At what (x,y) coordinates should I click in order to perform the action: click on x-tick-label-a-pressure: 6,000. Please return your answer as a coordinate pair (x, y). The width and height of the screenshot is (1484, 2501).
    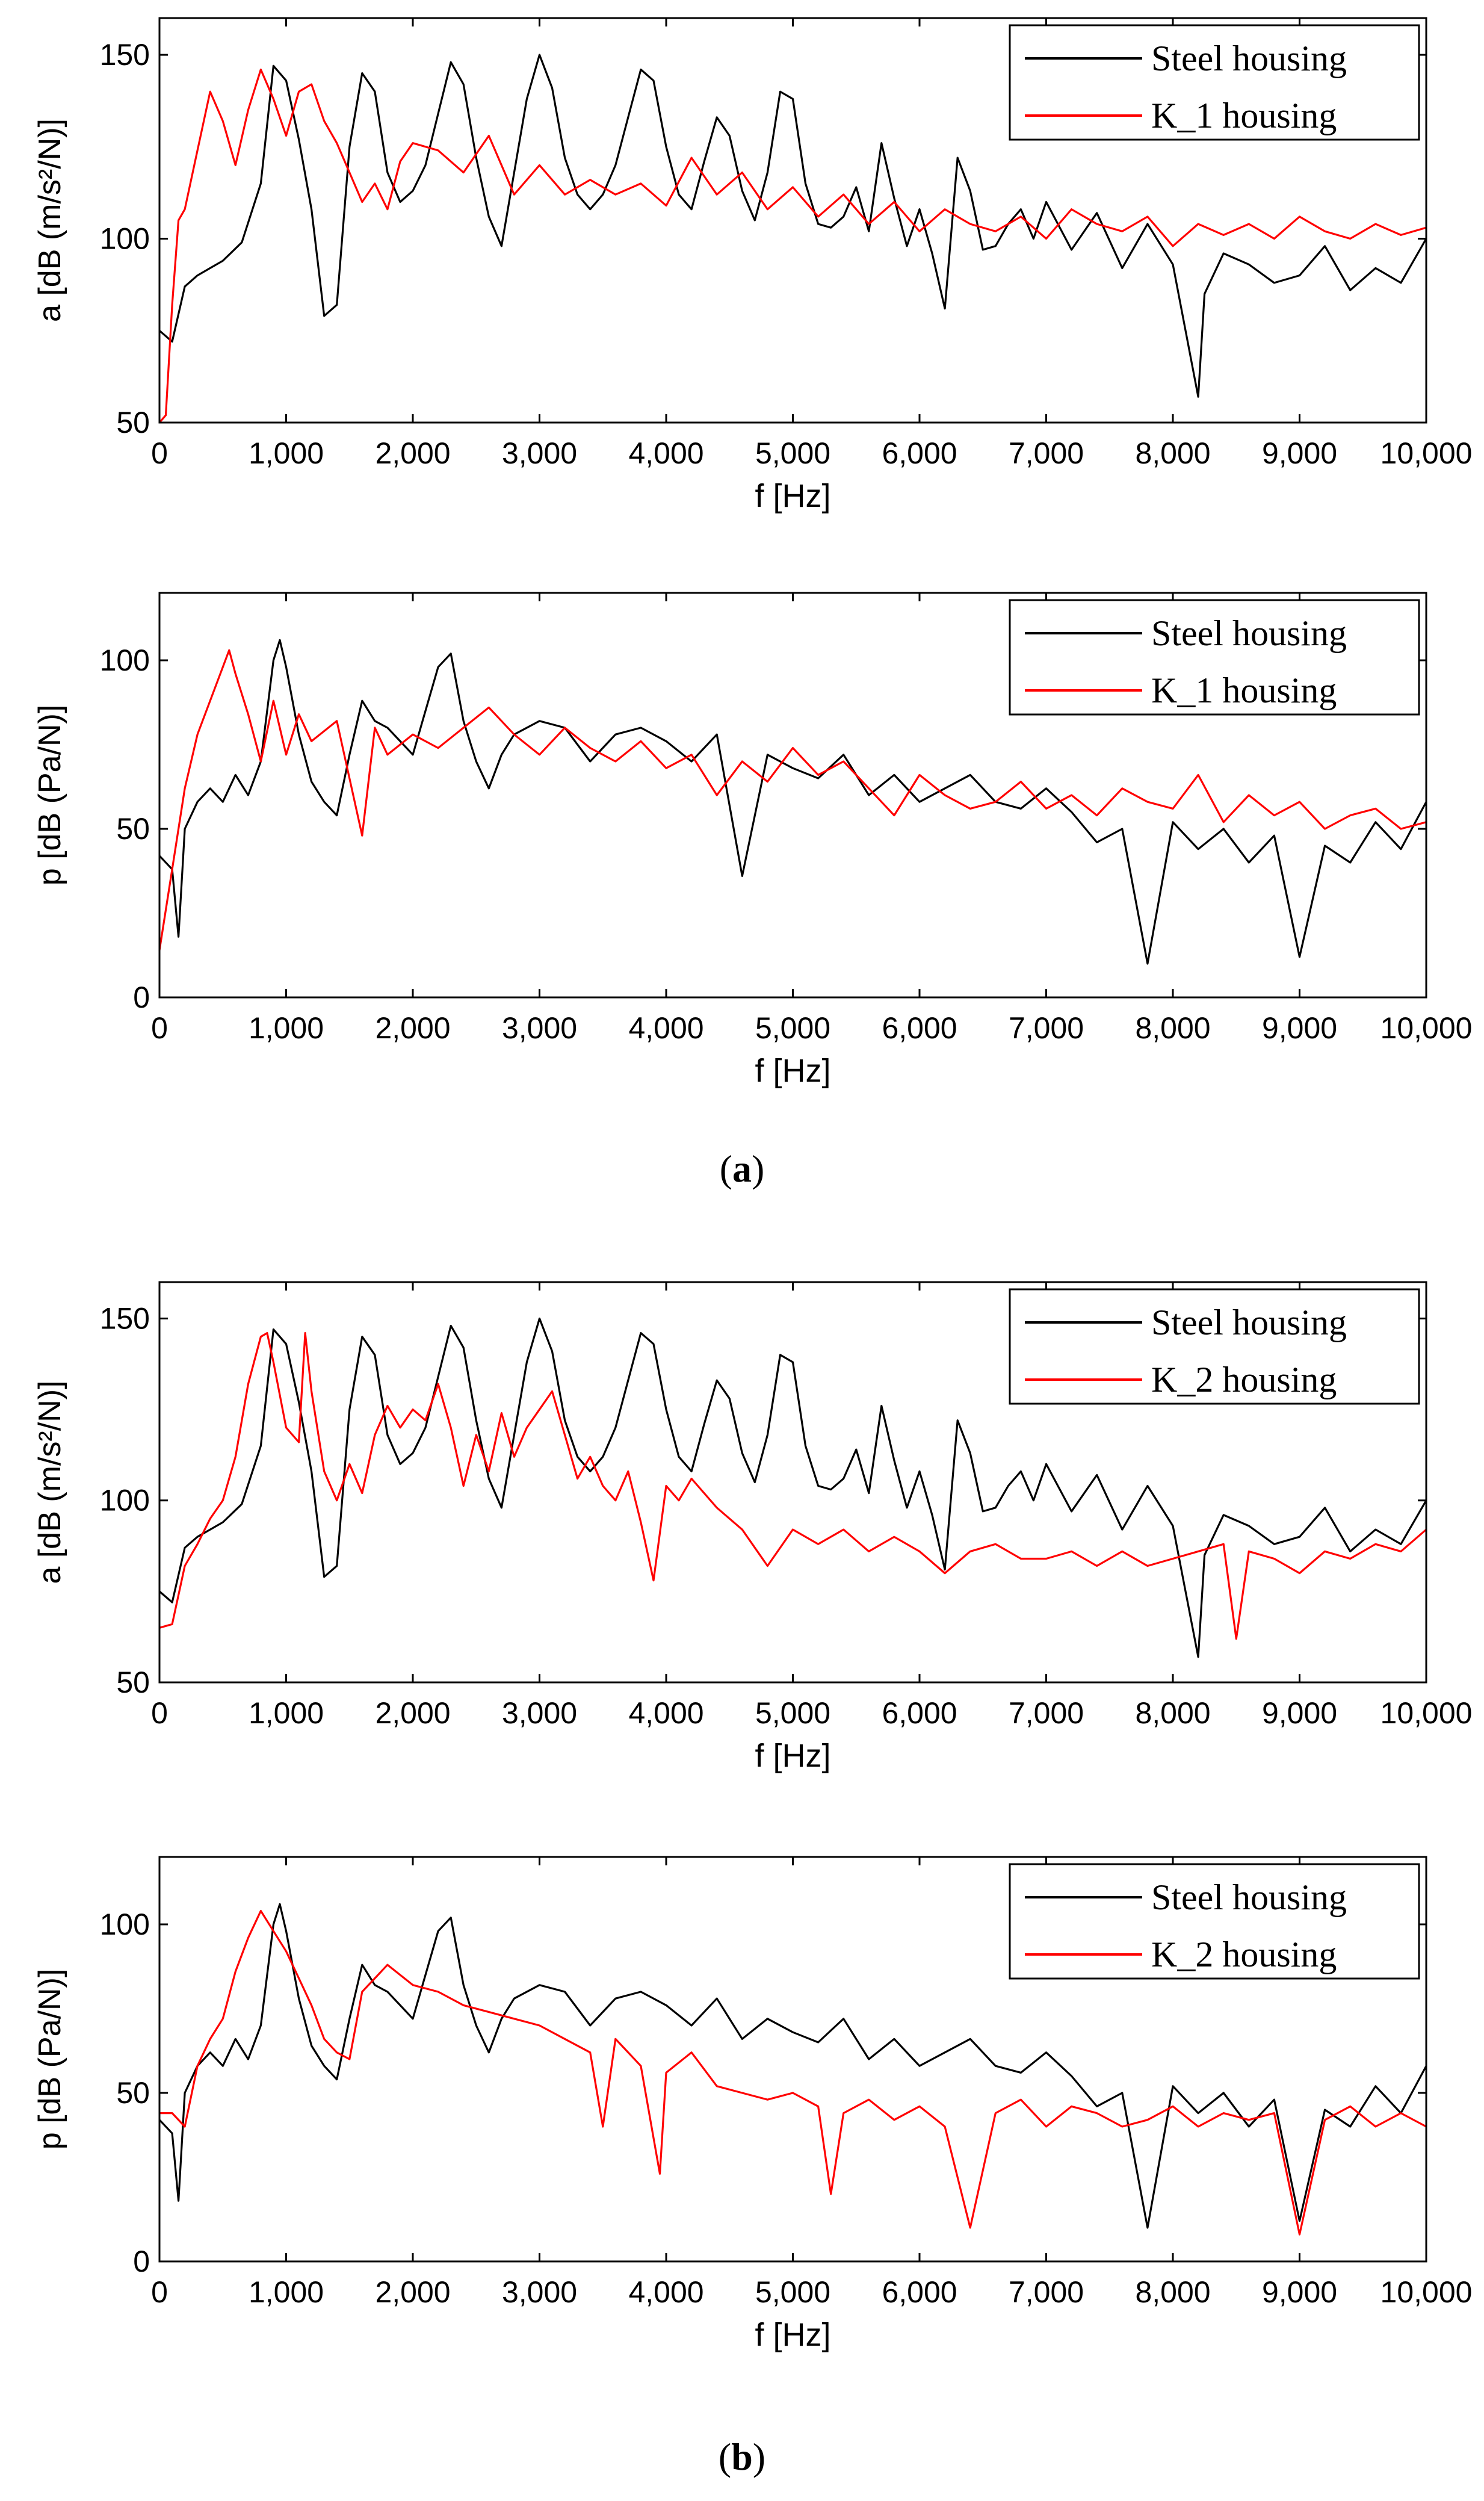
    Looking at the image, I should click on (919, 1028).